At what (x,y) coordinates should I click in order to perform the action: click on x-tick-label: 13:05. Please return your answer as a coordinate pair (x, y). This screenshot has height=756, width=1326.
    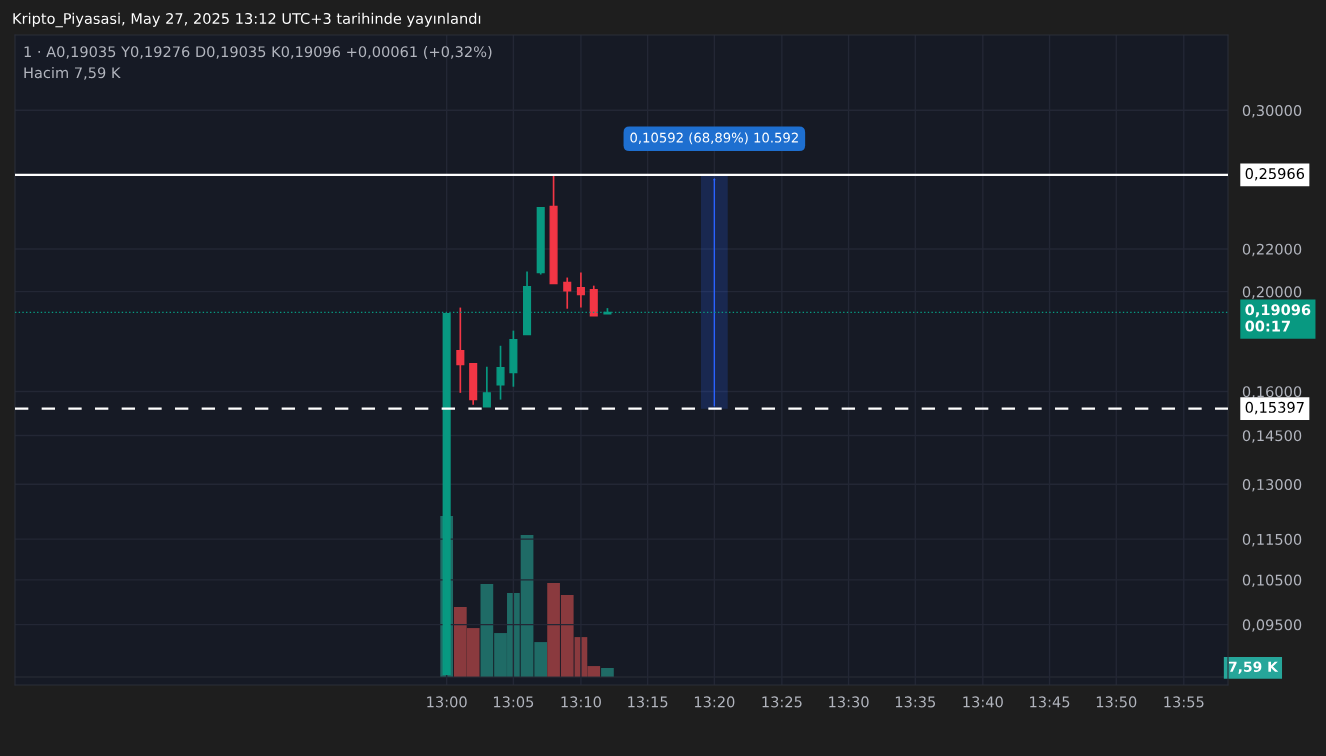
    Looking at the image, I should click on (513, 702).